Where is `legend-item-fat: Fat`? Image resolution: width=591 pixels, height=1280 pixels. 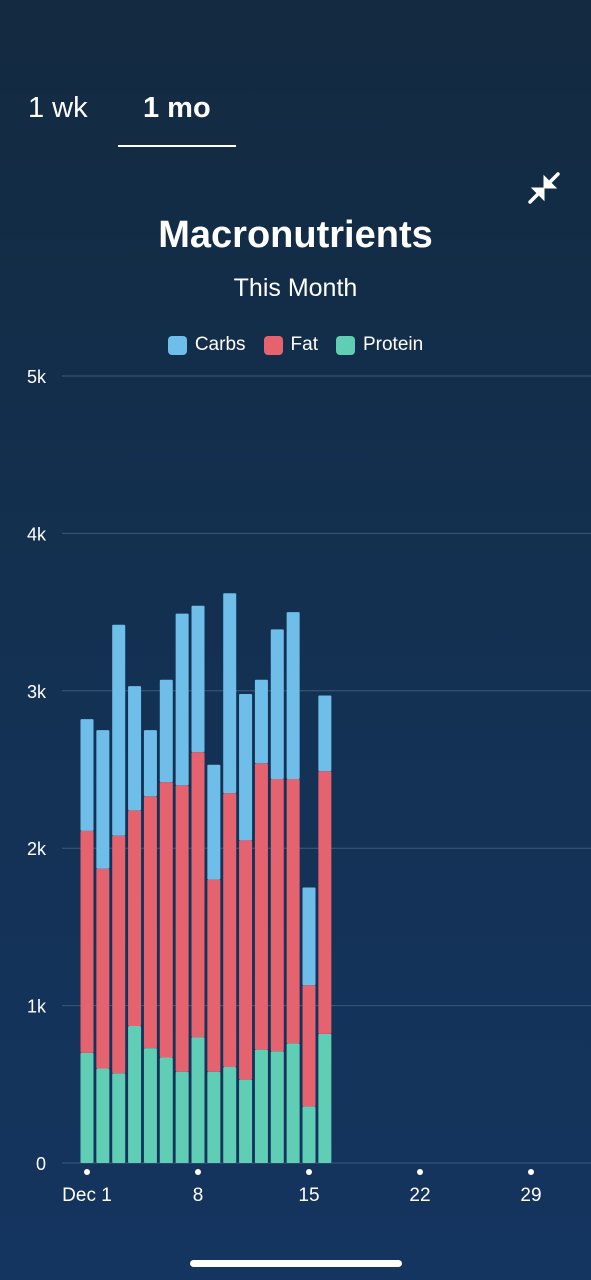
legend-item-fat: Fat is located at coordinates (290, 345).